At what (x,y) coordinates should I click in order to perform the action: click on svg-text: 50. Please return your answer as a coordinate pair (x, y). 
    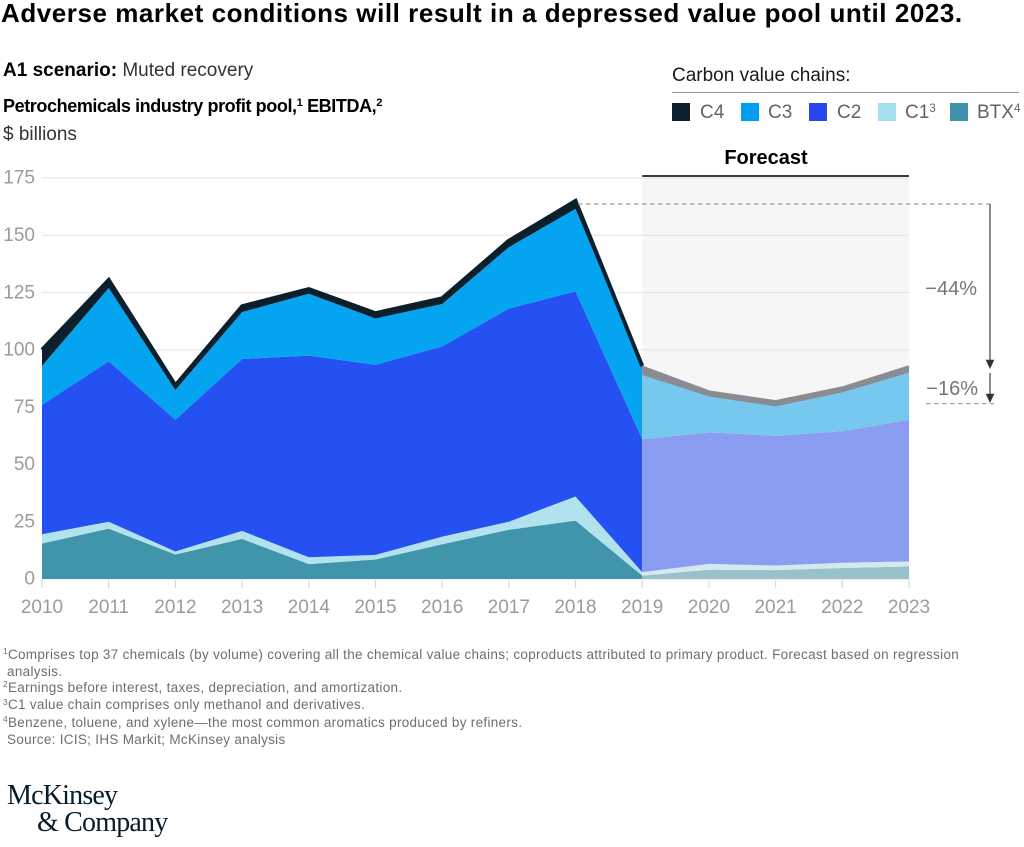
    Looking at the image, I should click on (24, 464).